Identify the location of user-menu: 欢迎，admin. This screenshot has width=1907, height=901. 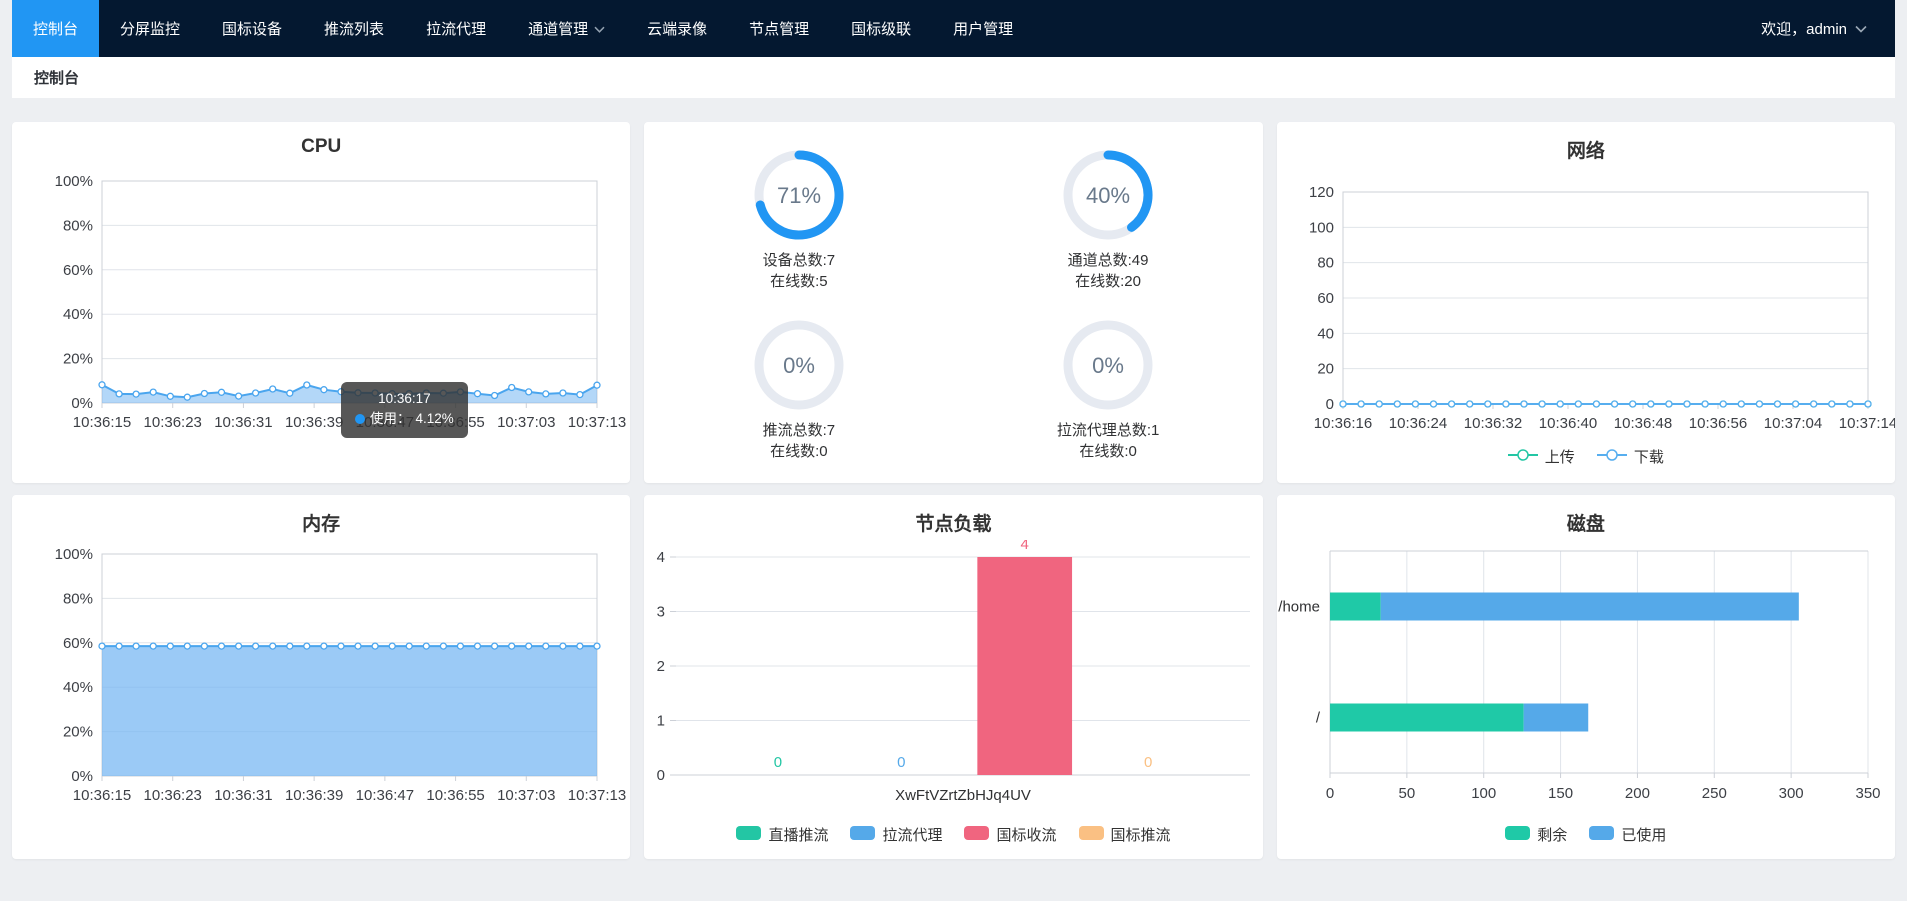
(1828, 28).